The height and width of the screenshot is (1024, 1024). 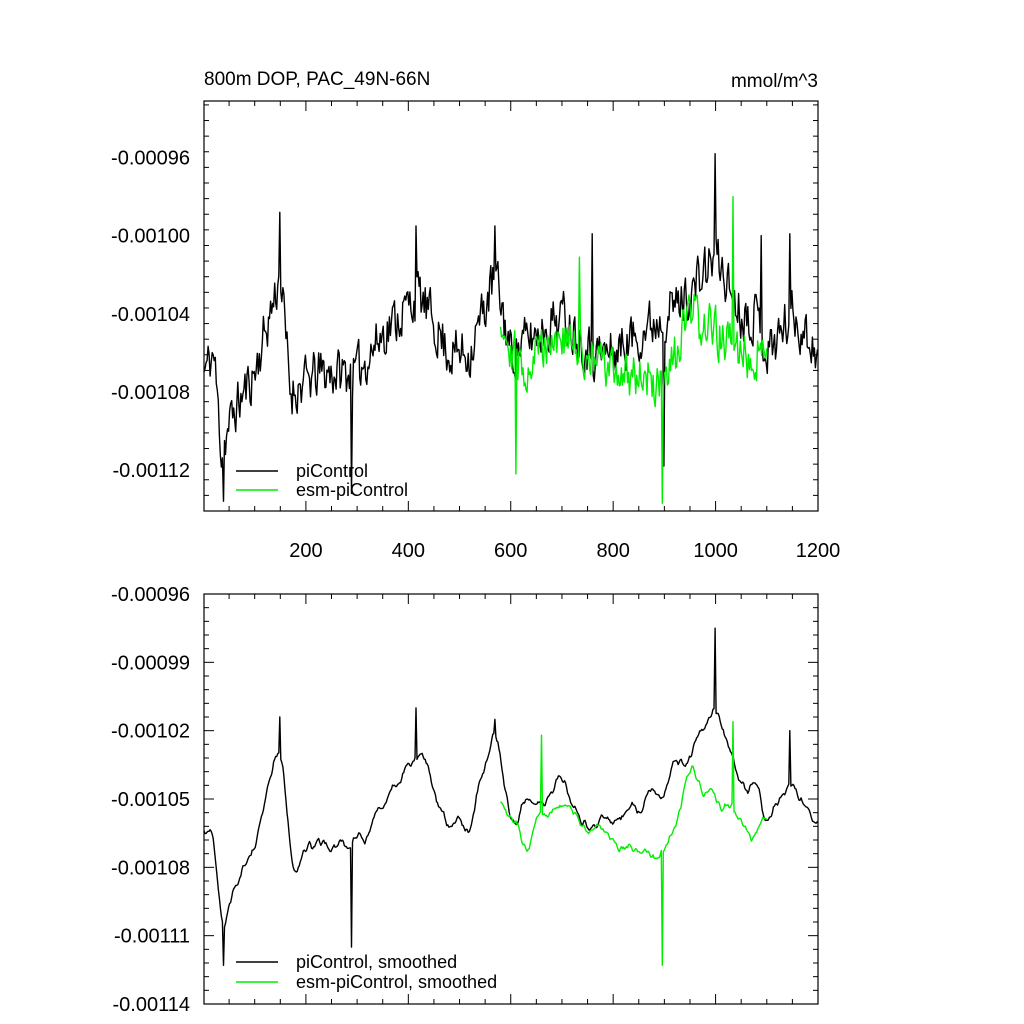 I want to click on legend-label-esm-picontrol: esm-piControl, so click(x=352, y=490).